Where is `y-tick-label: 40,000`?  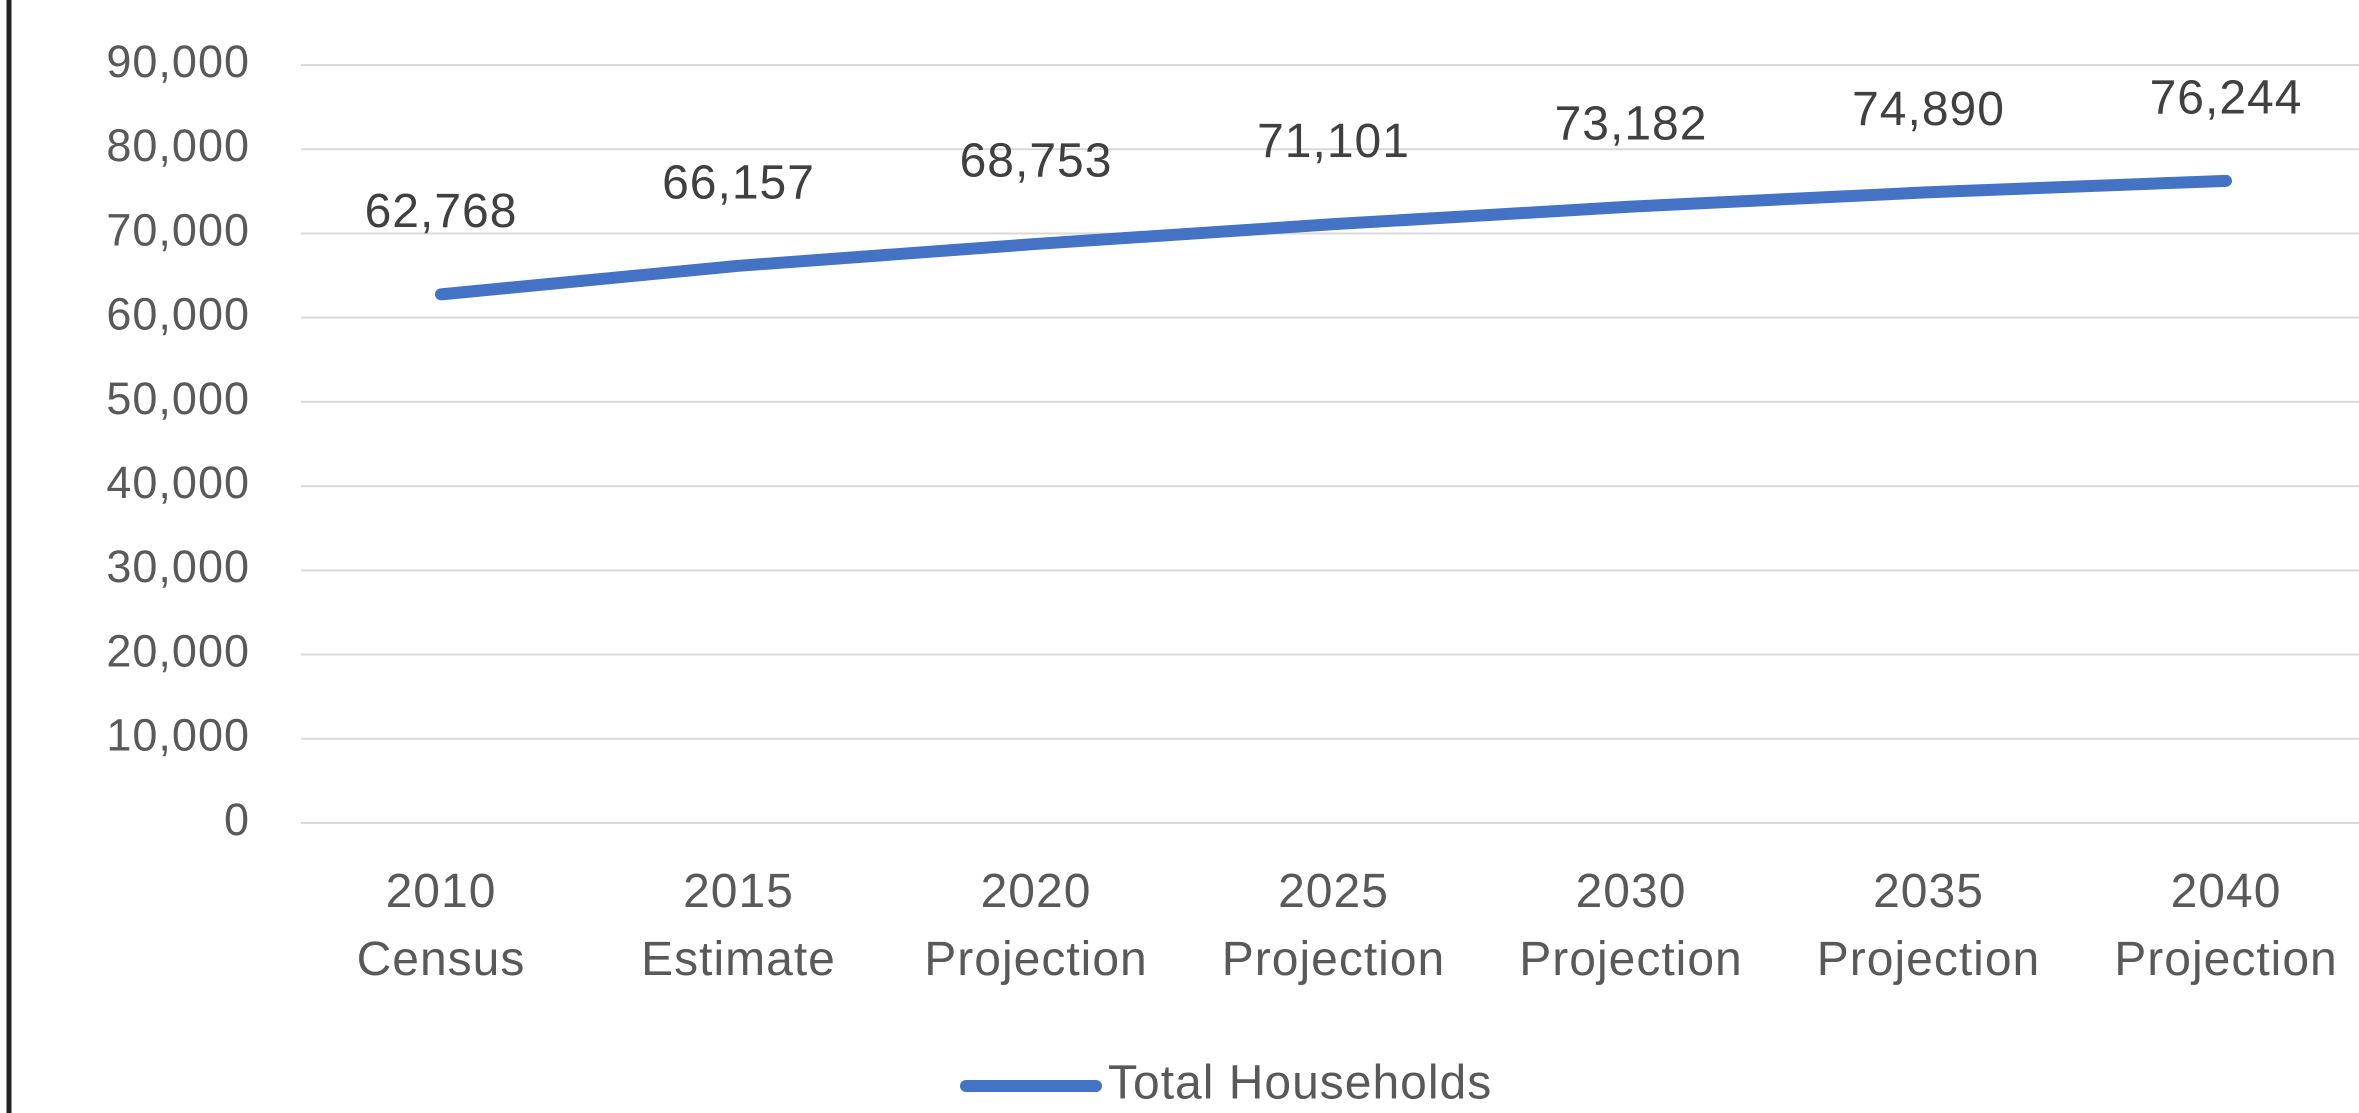
y-tick-label: 40,000 is located at coordinates (178, 482).